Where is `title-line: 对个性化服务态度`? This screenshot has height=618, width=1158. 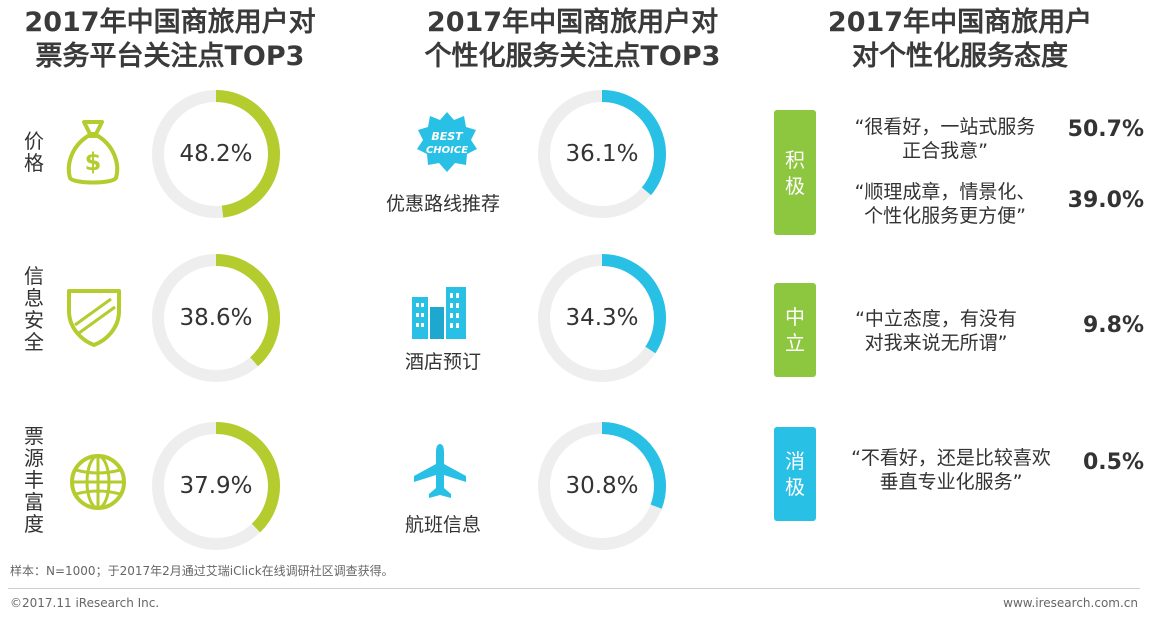
title-line: 对个性化服务态度 is located at coordinates (960, 56).